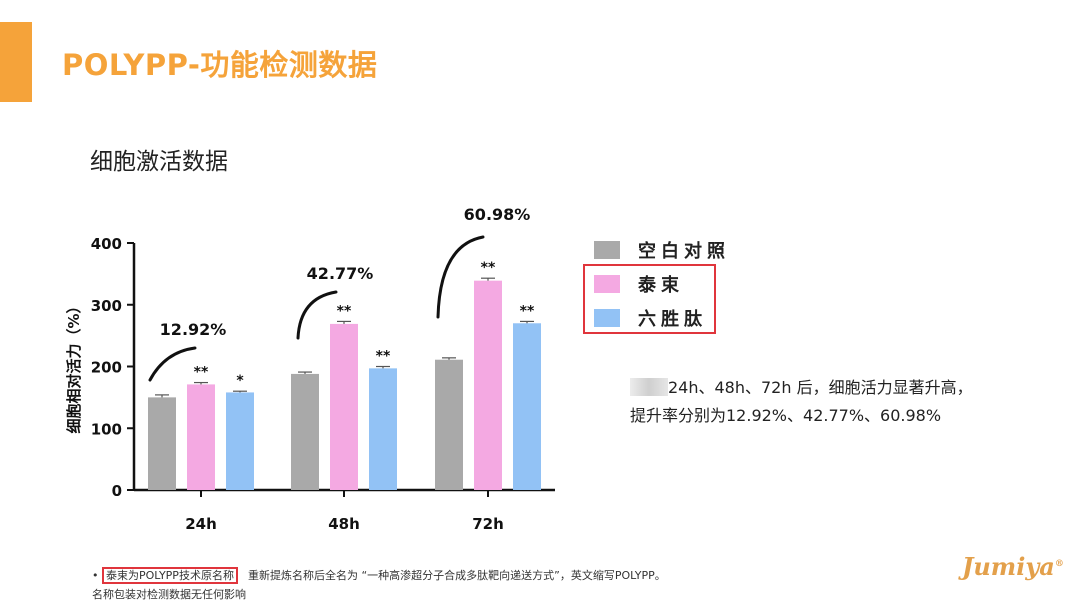  I want to click on accent-bar, so click(16, 62).